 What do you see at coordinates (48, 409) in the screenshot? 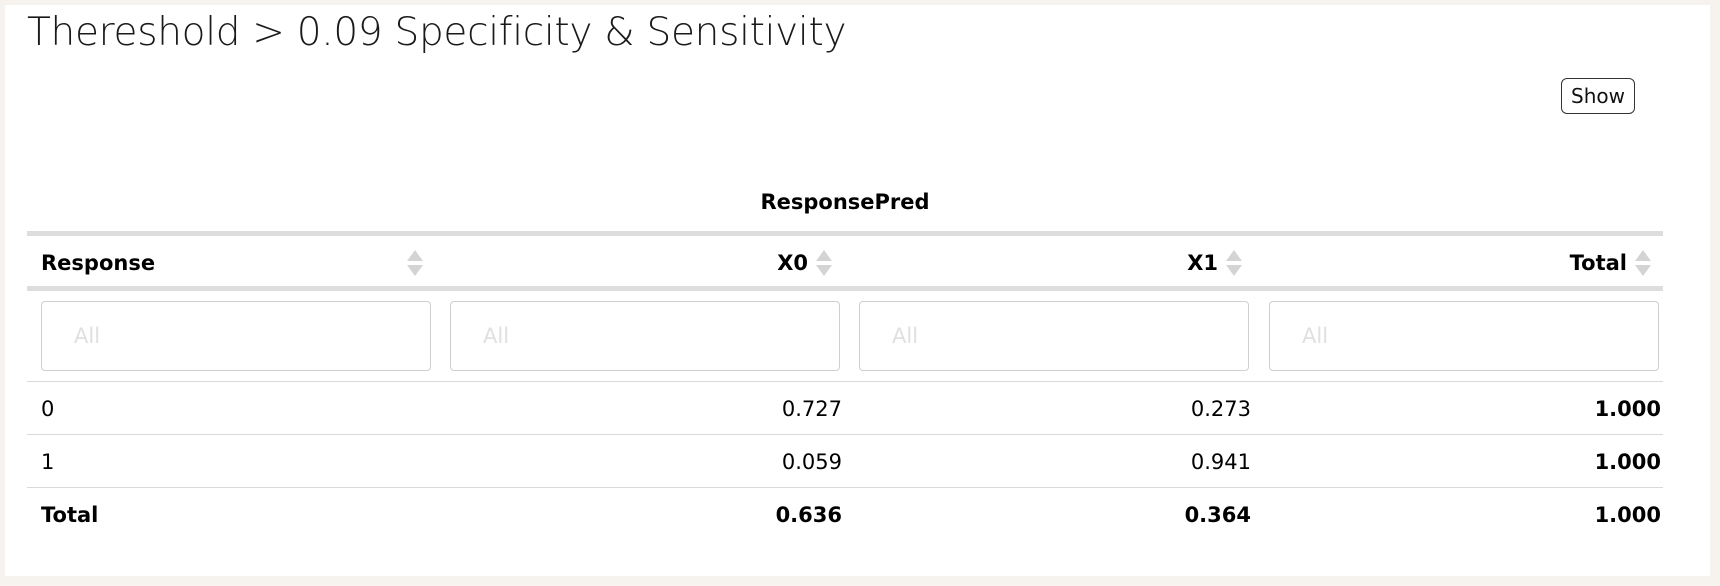
I see `cell-response: 0` at bounding box center [48, 409].